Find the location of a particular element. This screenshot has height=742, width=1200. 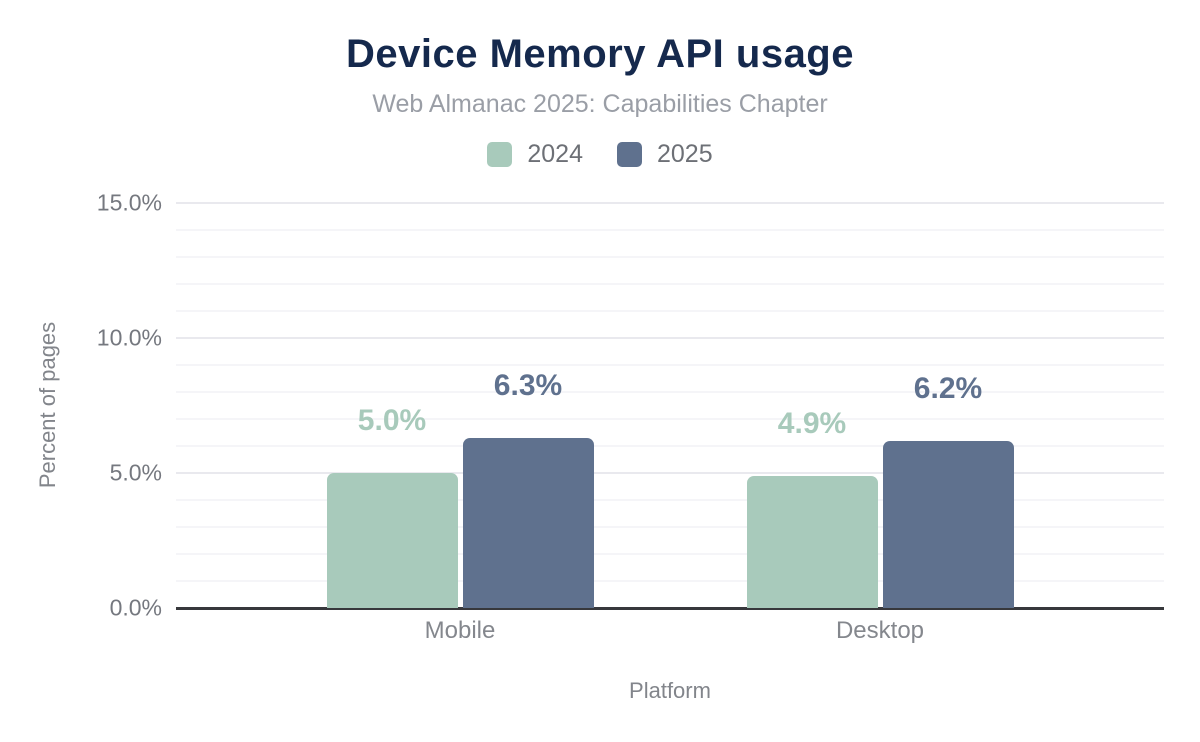

bar-value-label-mobile-2025: 6.3% is located at coordinates (528, 385).